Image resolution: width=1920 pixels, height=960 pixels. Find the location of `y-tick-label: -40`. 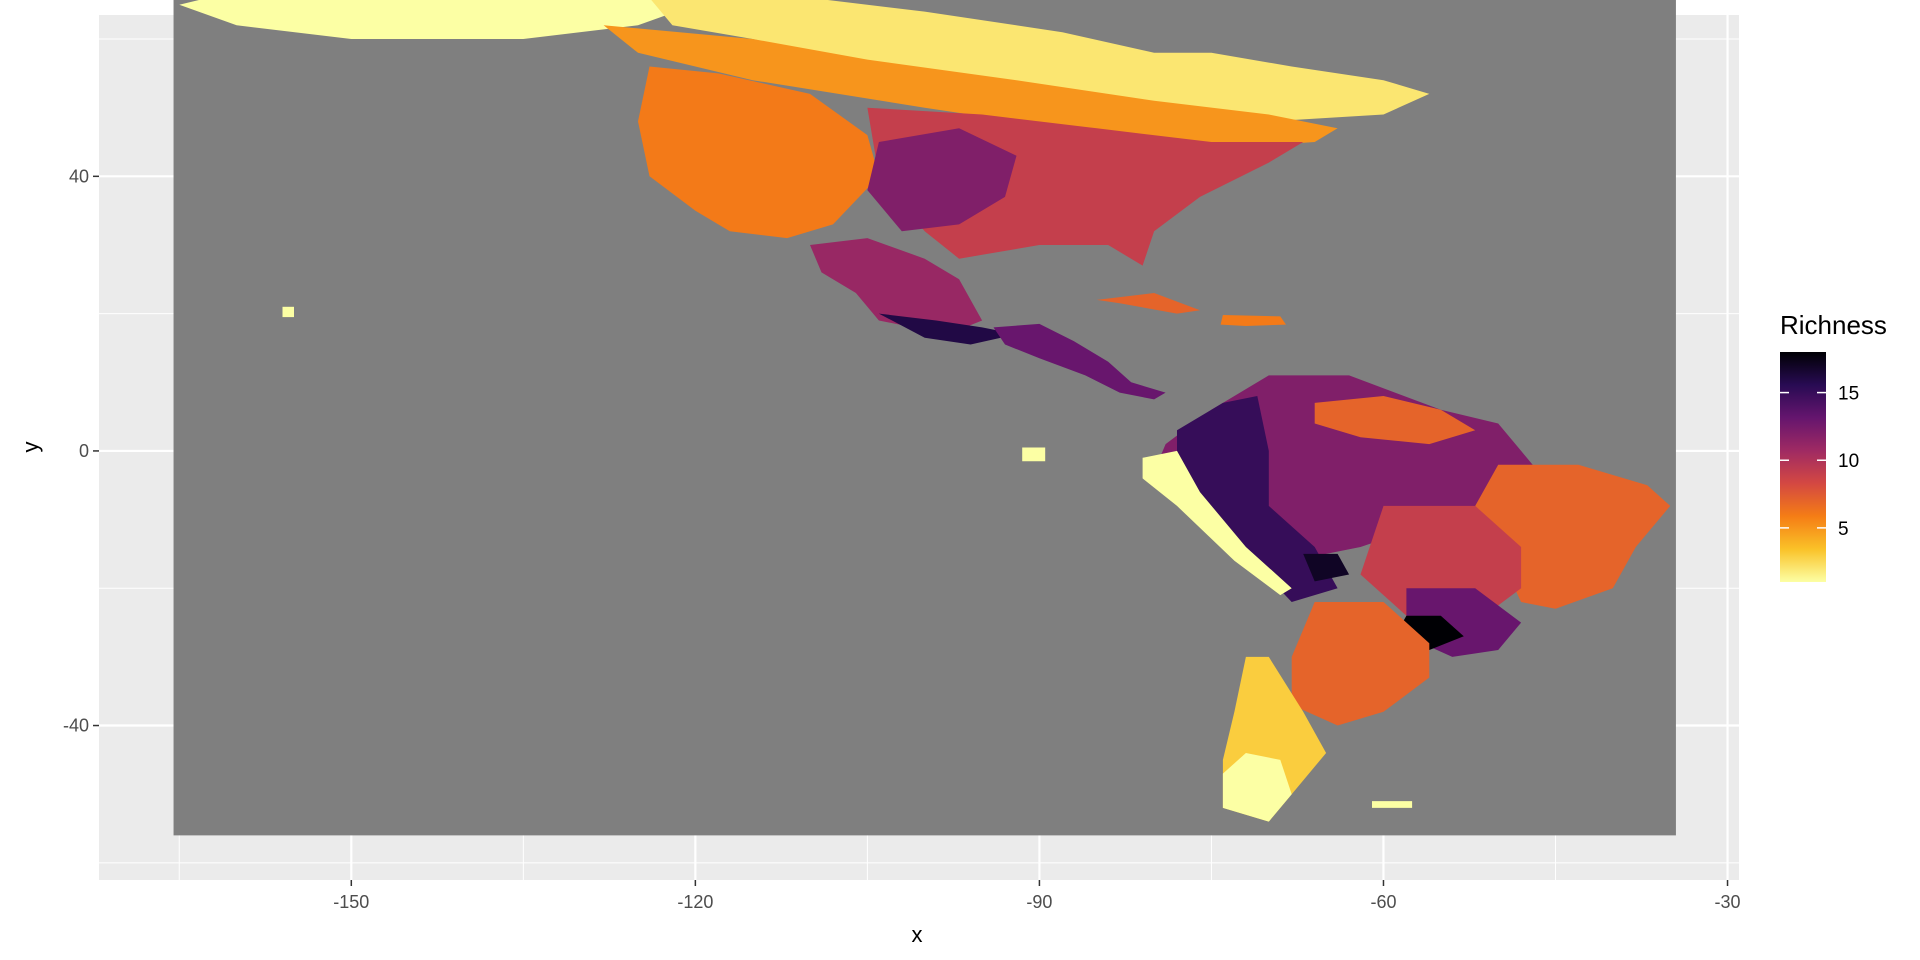

y-tick-label: -40 is located at coordinates (76, 726).